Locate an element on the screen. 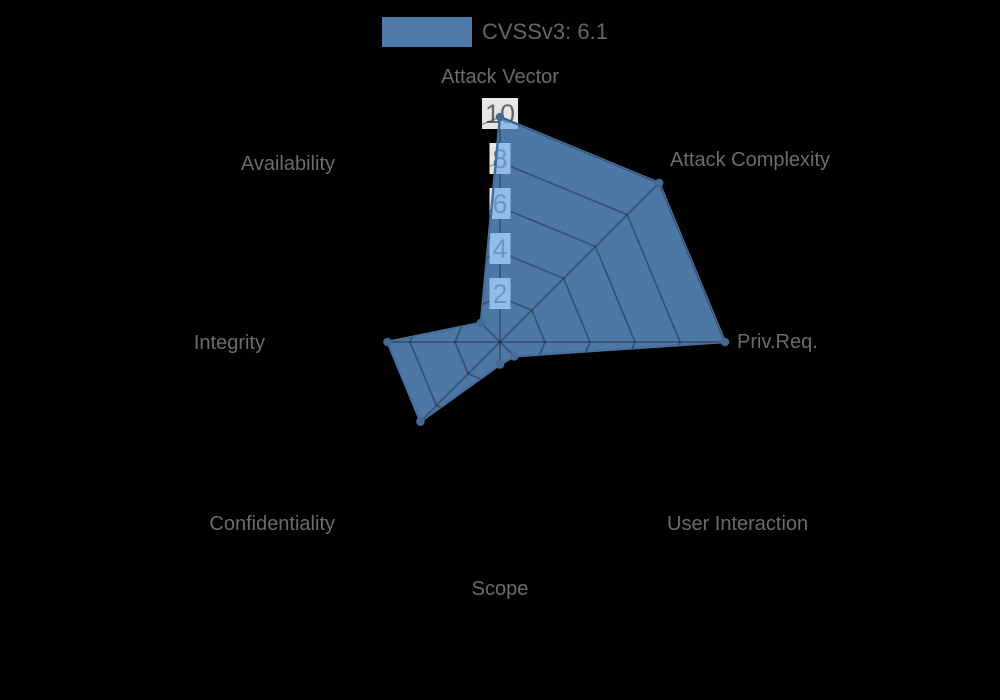 The height and width of the screenshot is (700, 1000). grid-spoke-attack-complexity is located at coordinates (579, 262).